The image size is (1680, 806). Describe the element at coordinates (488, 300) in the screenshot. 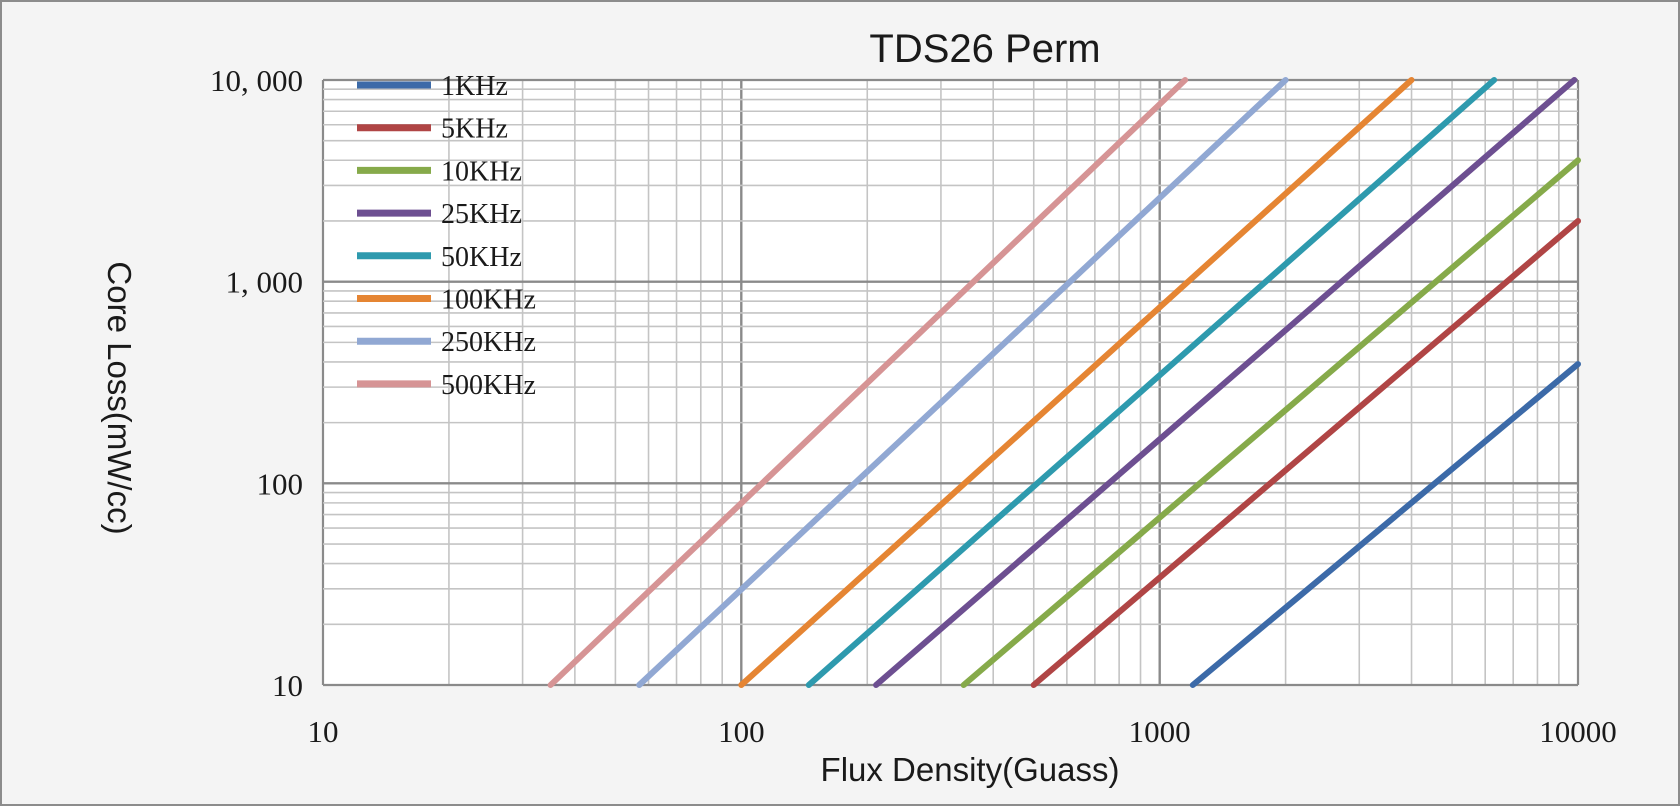

I see `legend-label-100khz: 100KHz` at that location.